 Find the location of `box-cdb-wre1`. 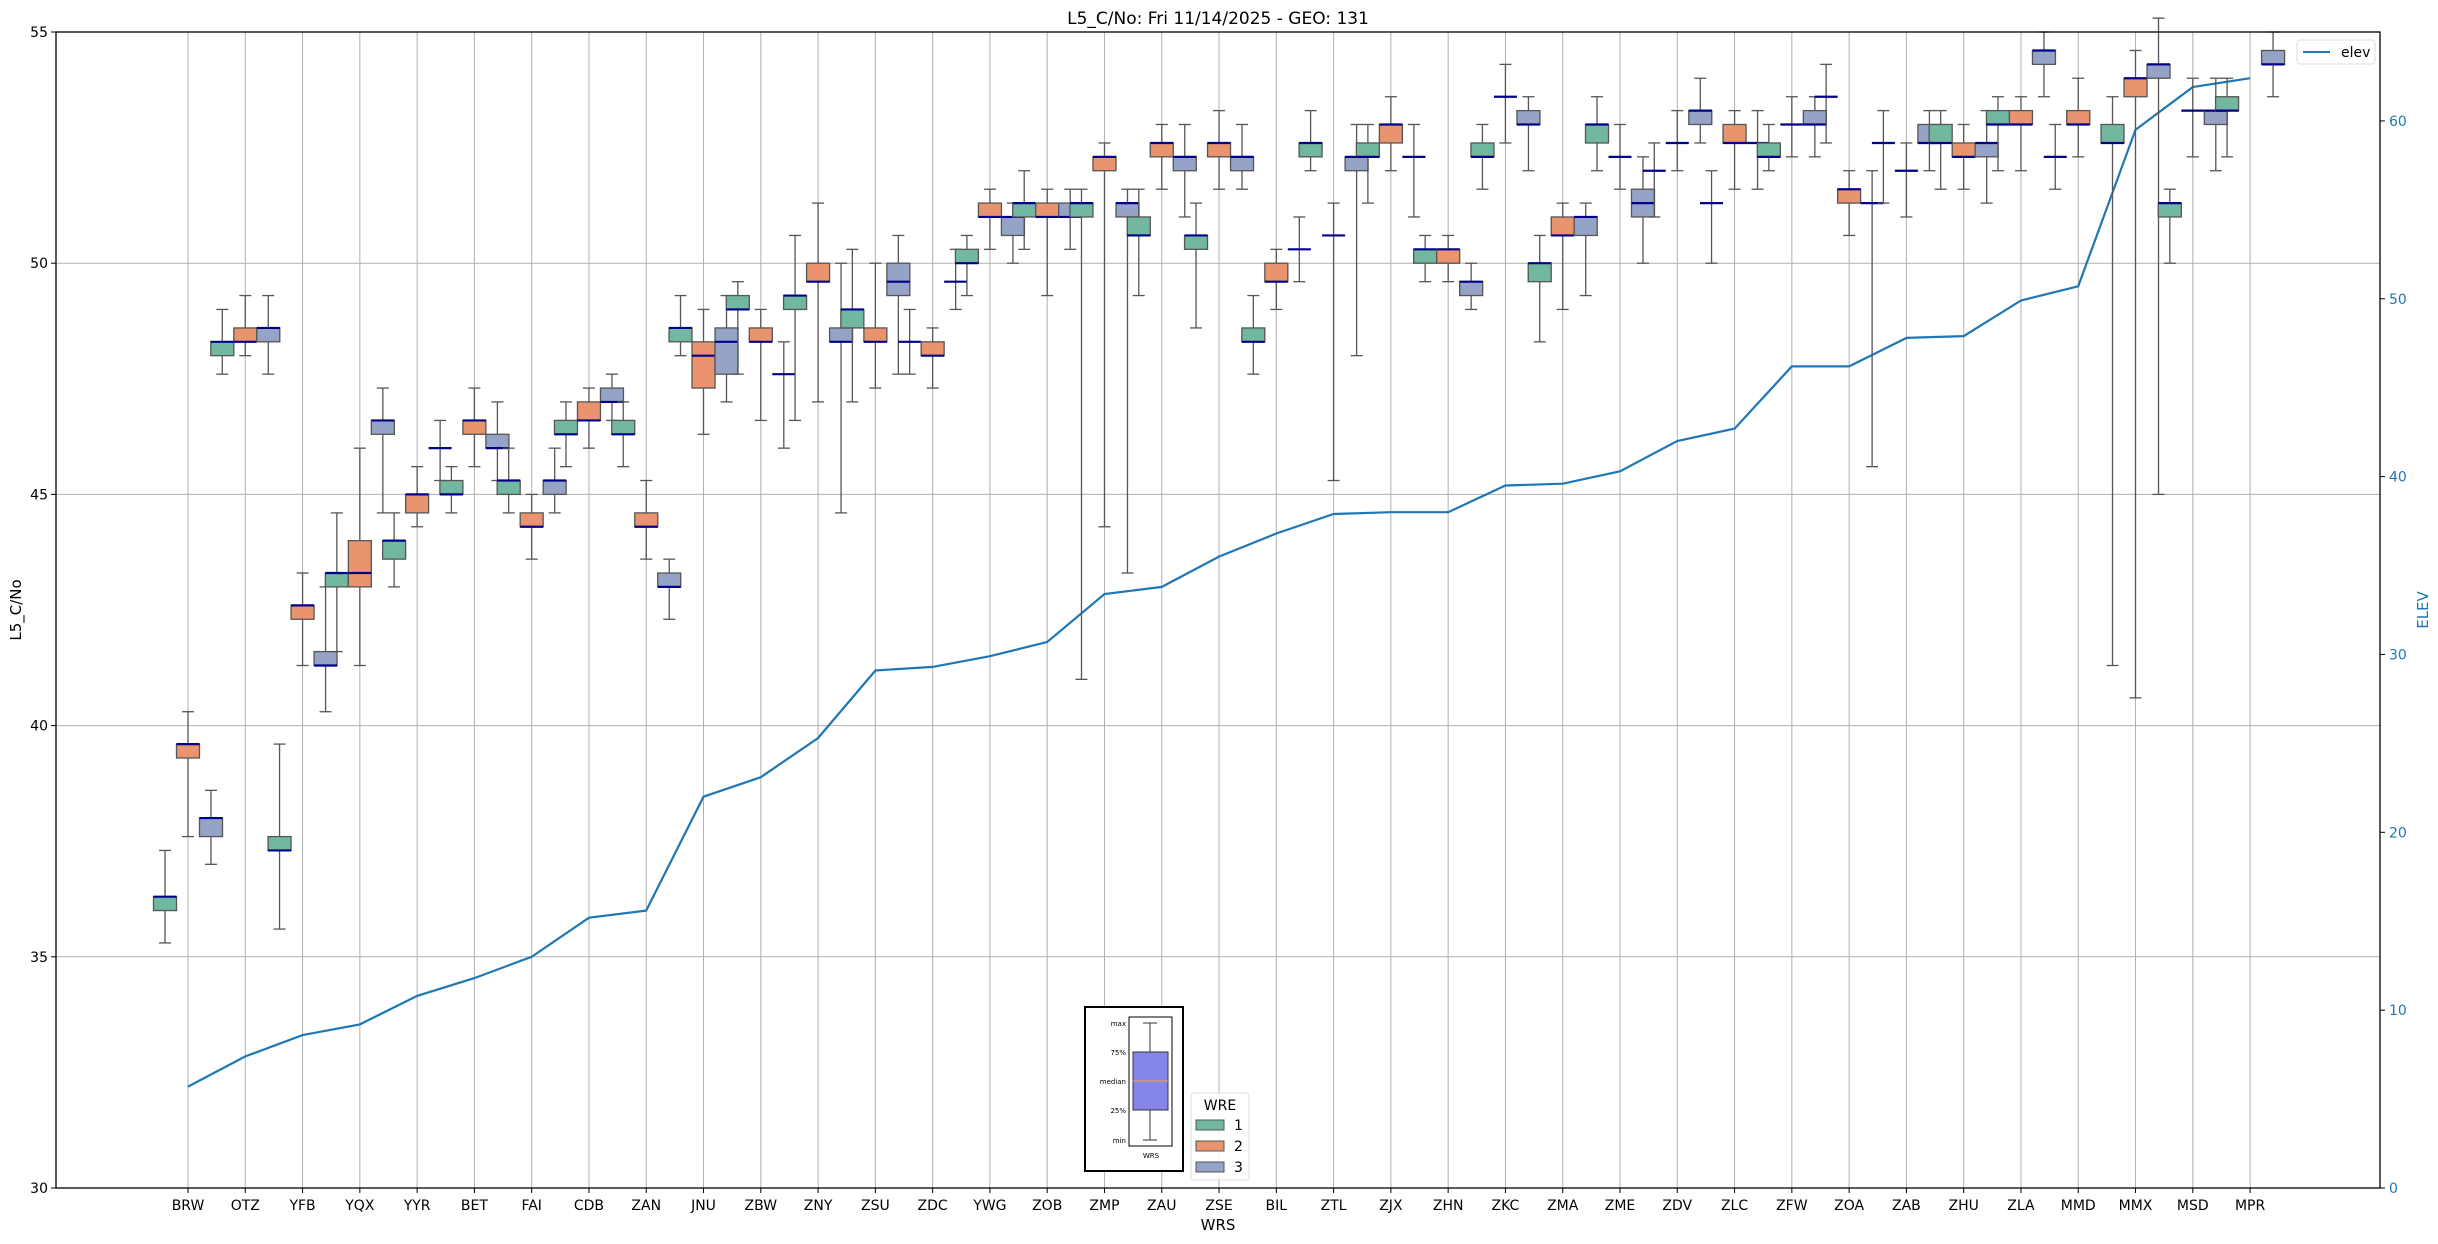

box-cdb-wre1 is located at coordinates (565, 434).